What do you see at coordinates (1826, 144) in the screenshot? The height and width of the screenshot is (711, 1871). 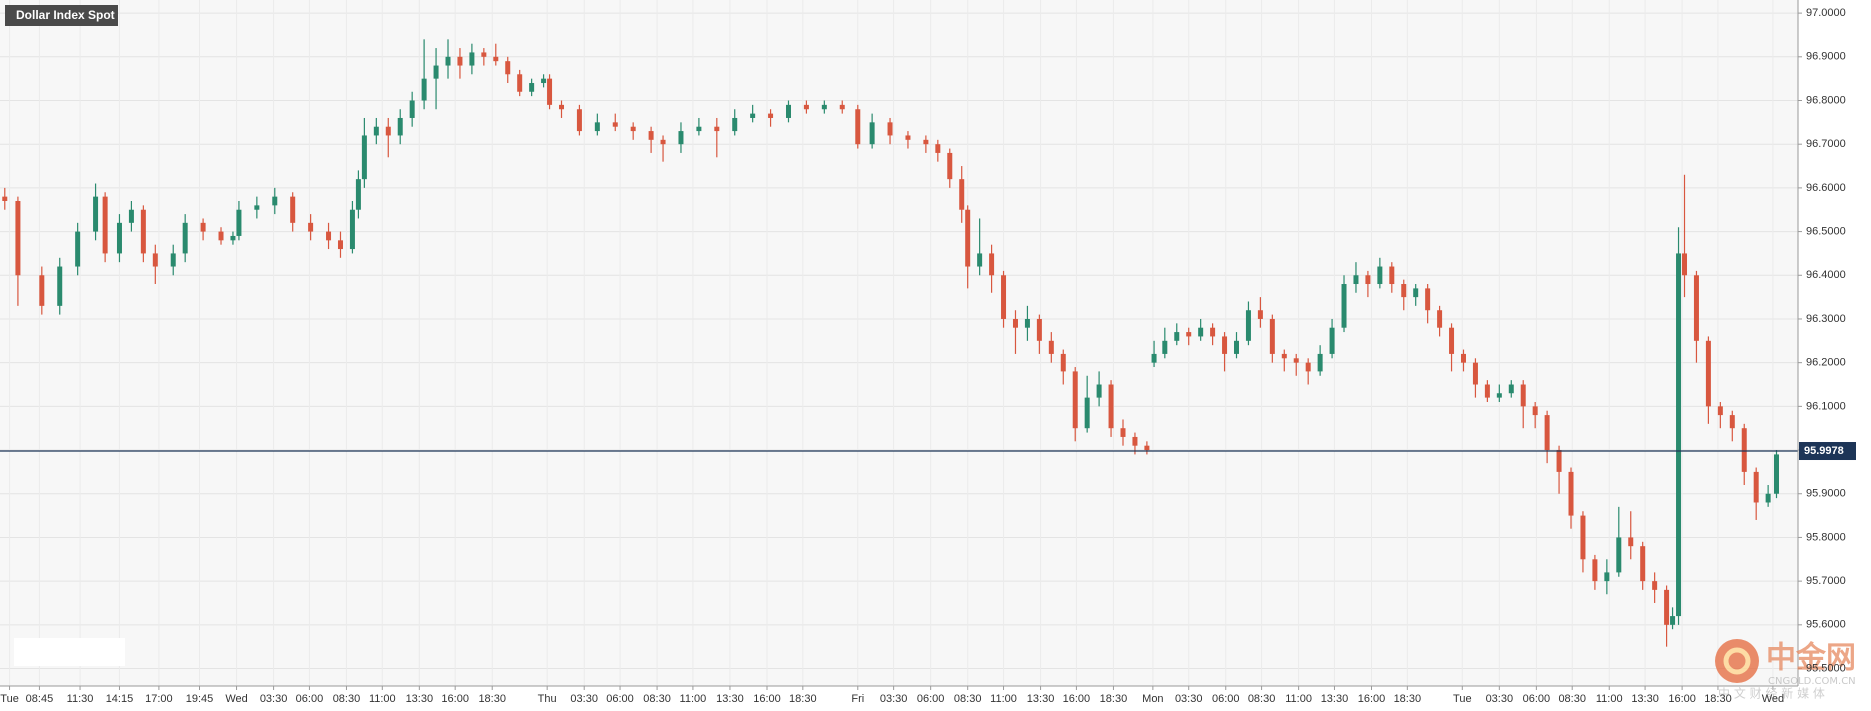 I see `y-tick-label: 96.7000` at bounding box center [1826, 144].